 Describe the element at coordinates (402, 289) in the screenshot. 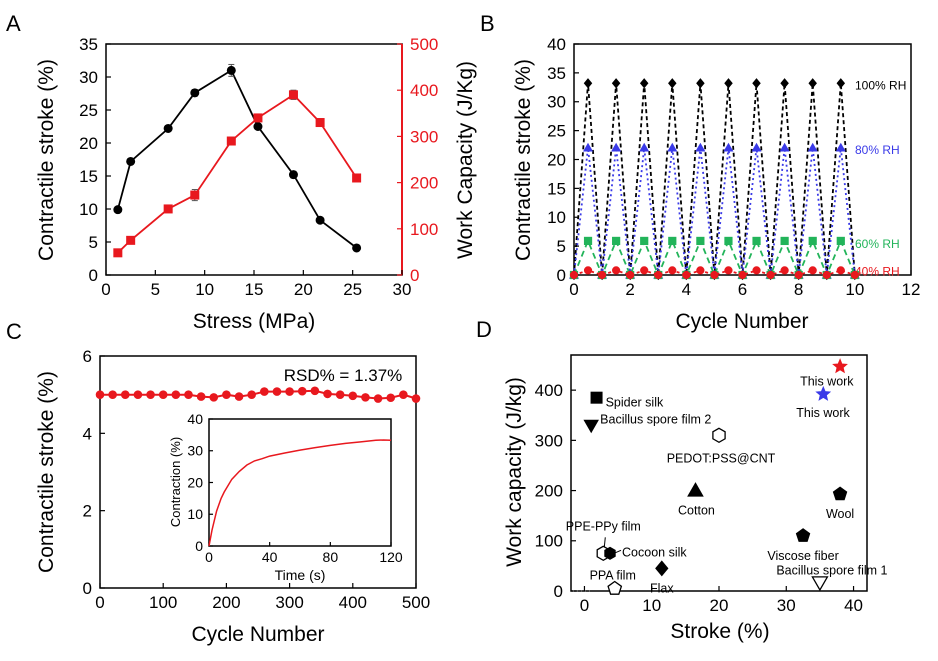

I see `panel-a-x-tick-label: 30` at that location.